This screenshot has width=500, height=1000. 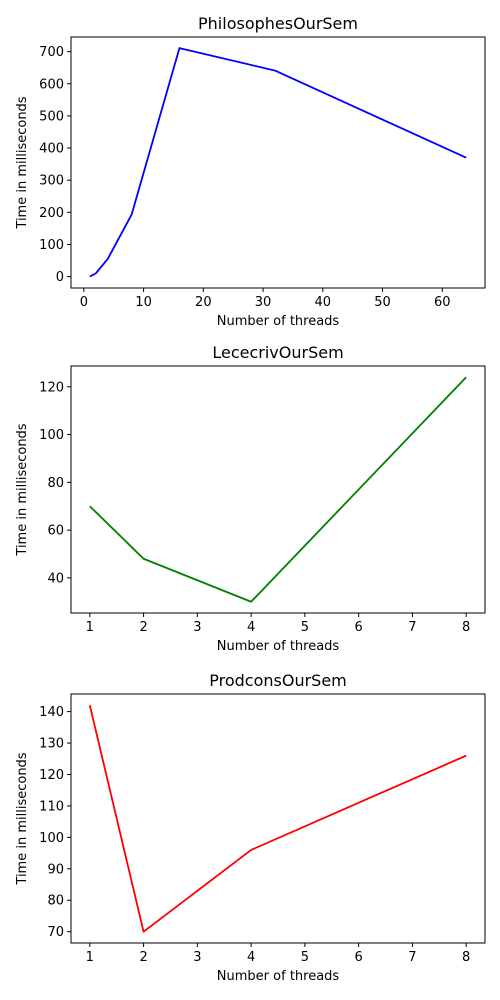 I want to click on y-tick-label: 300, so click(x=51, y=181).